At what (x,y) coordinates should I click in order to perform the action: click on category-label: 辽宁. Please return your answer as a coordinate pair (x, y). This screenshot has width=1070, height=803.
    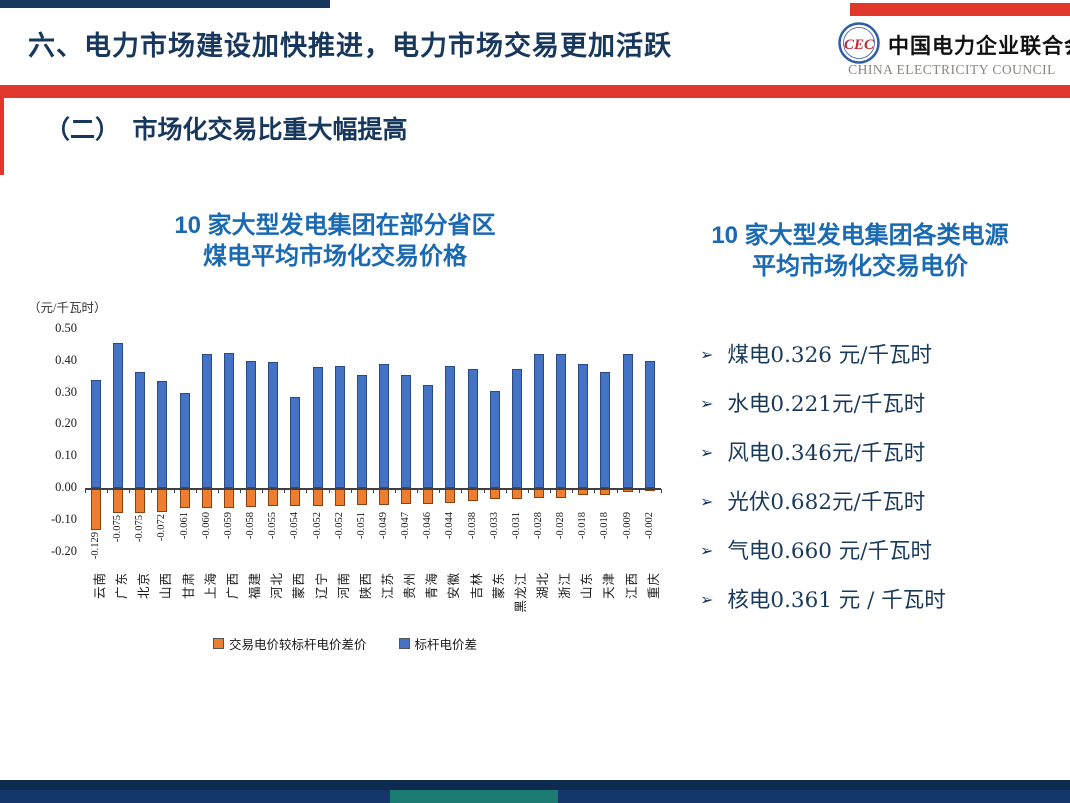
    Looking at the image, I should click on (321, 586).